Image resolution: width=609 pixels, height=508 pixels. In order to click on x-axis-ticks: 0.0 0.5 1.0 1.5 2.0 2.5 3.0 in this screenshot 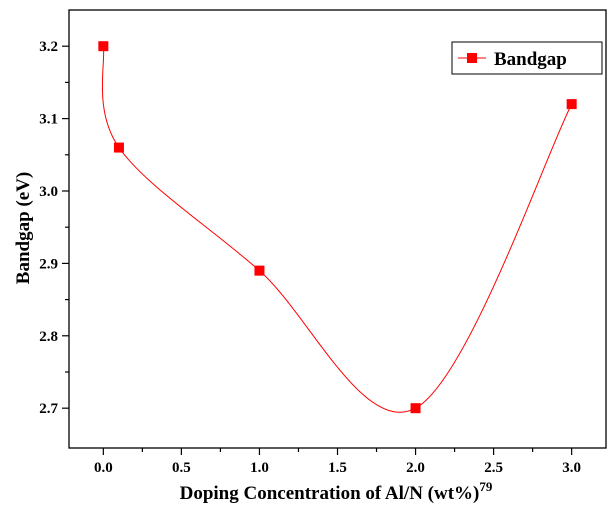, I will do `click(337, 462)`.